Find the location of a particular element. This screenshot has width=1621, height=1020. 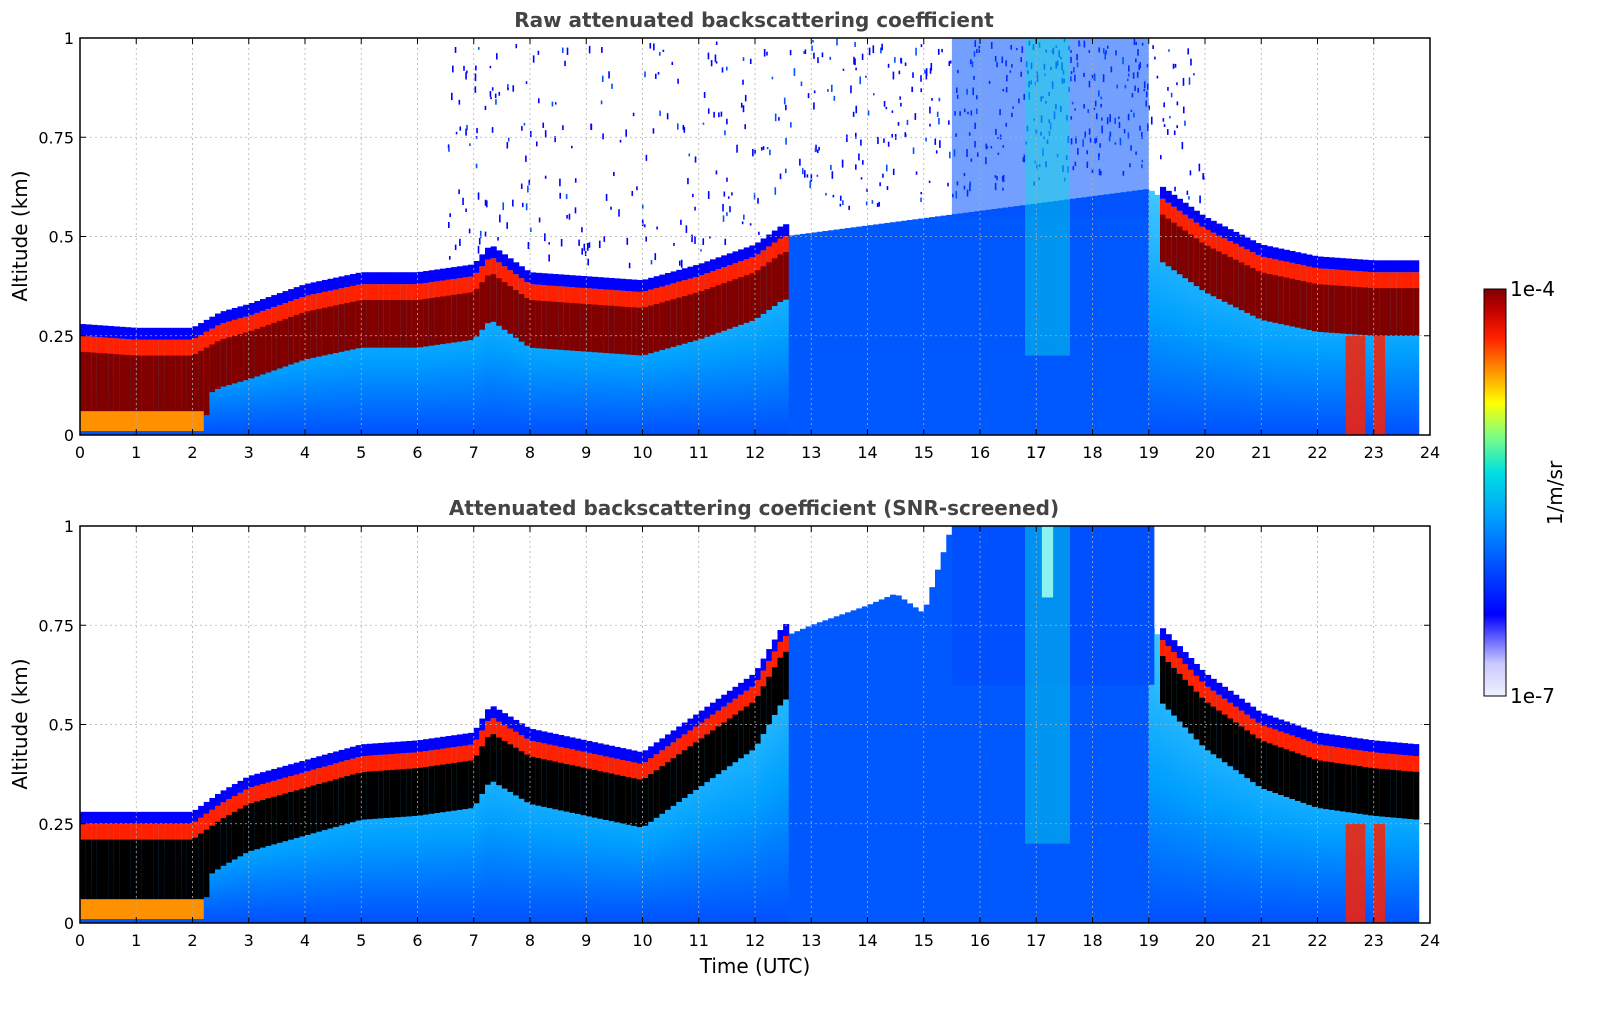

x-tick-label: 12 is located at coordinates (755, 940).